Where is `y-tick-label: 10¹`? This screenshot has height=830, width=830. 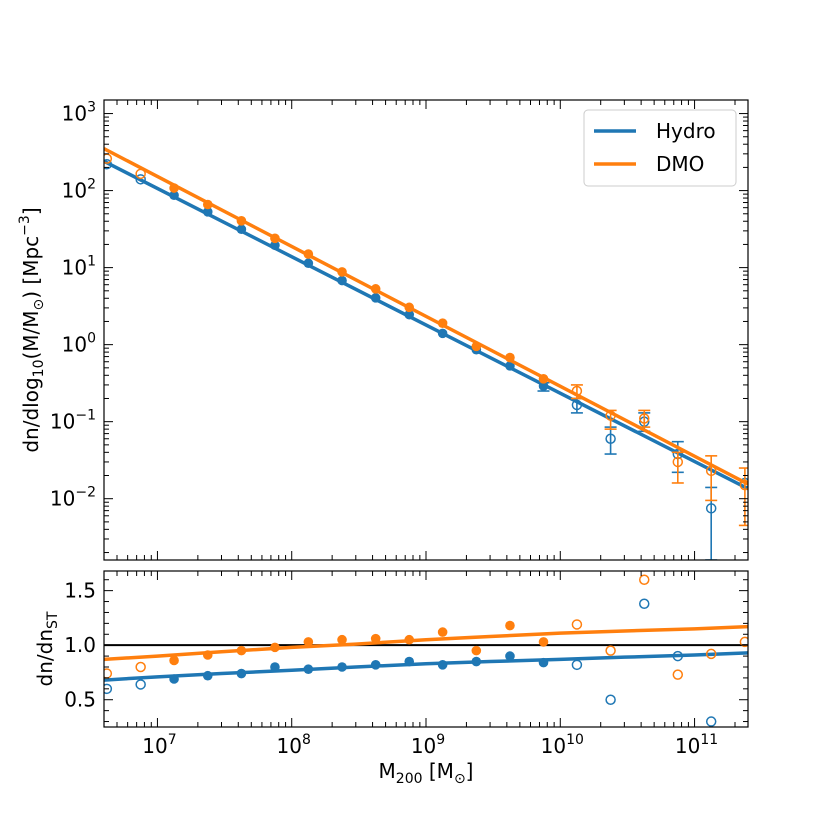 y-tick-label: 10¹ is located at coordinates (79, 267).